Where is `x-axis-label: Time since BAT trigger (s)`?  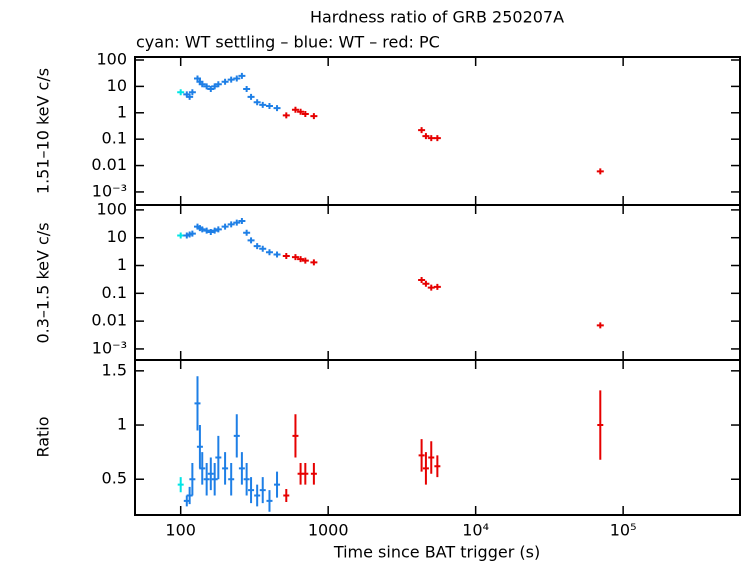 x-axis-label: Time since BAT trigger (s) is located at coordinates (436, 552).